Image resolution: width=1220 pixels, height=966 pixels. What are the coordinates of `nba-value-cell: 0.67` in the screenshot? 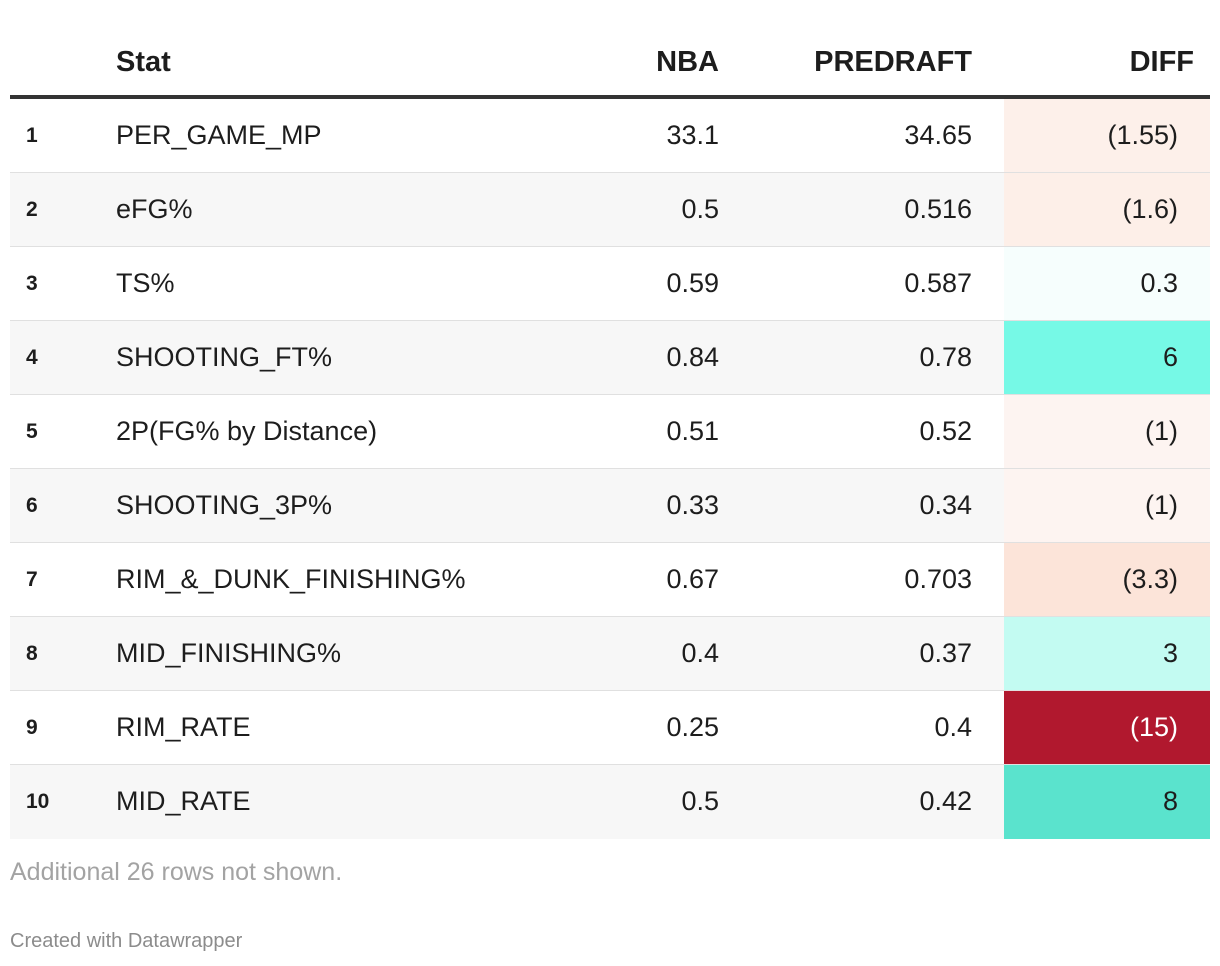 It's located at (692, 579).